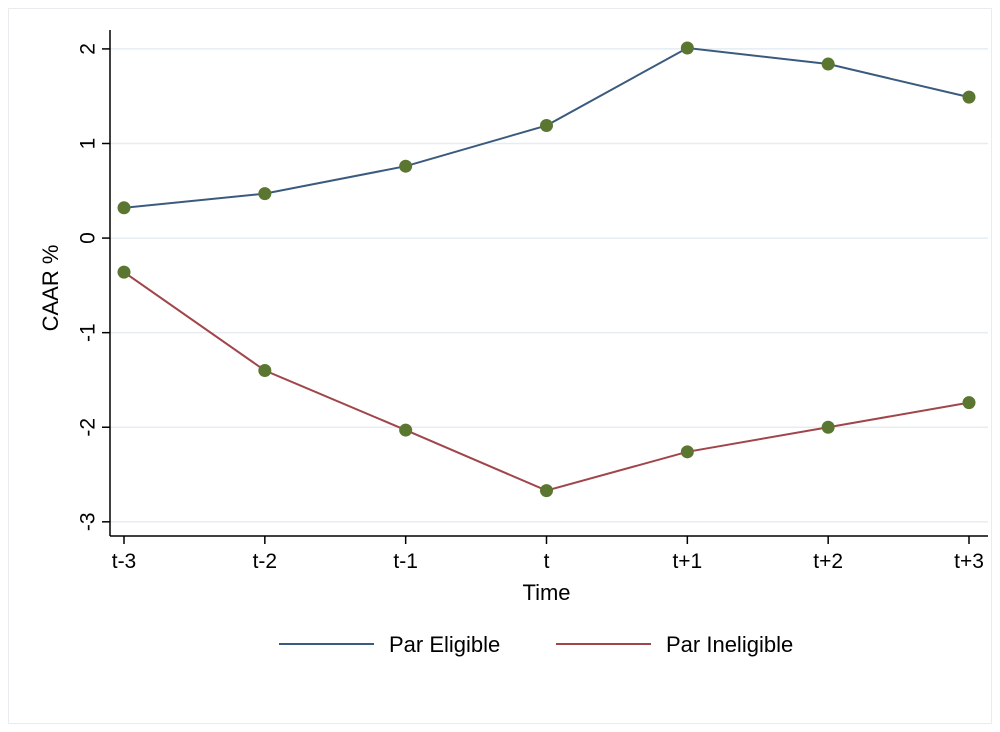  What do you see at coordinates (88, 144) in the screenshot?
I see `y-tick-label: 1` at bounding box center [88, 144].